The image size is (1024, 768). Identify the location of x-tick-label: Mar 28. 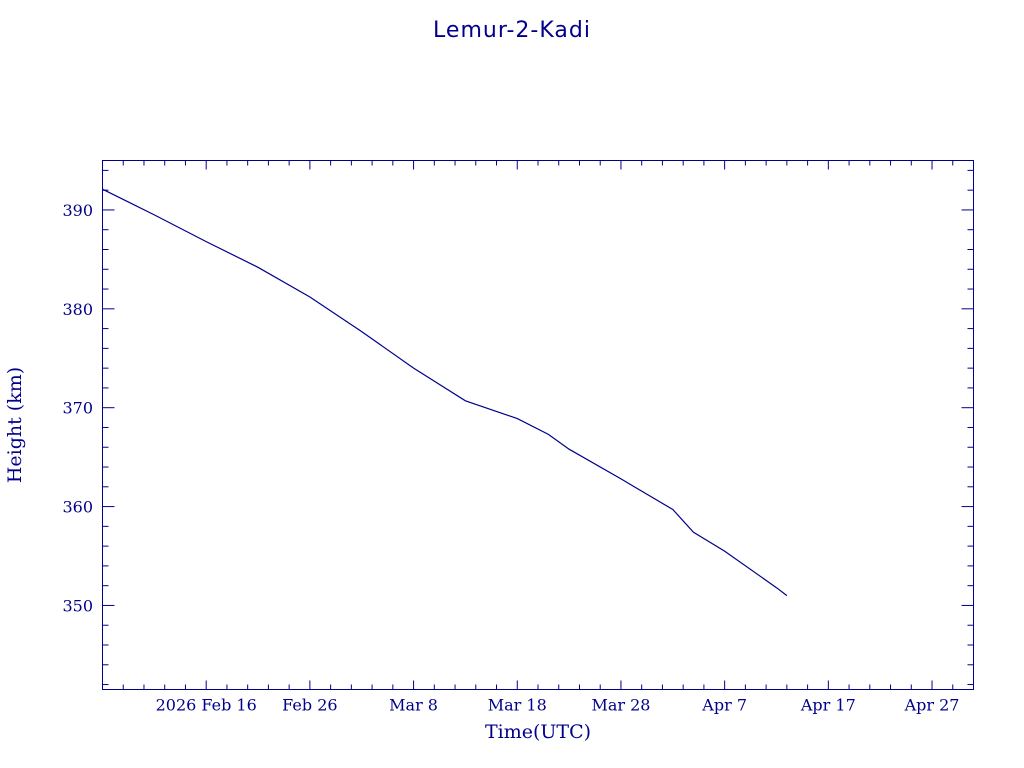
(620, 705).